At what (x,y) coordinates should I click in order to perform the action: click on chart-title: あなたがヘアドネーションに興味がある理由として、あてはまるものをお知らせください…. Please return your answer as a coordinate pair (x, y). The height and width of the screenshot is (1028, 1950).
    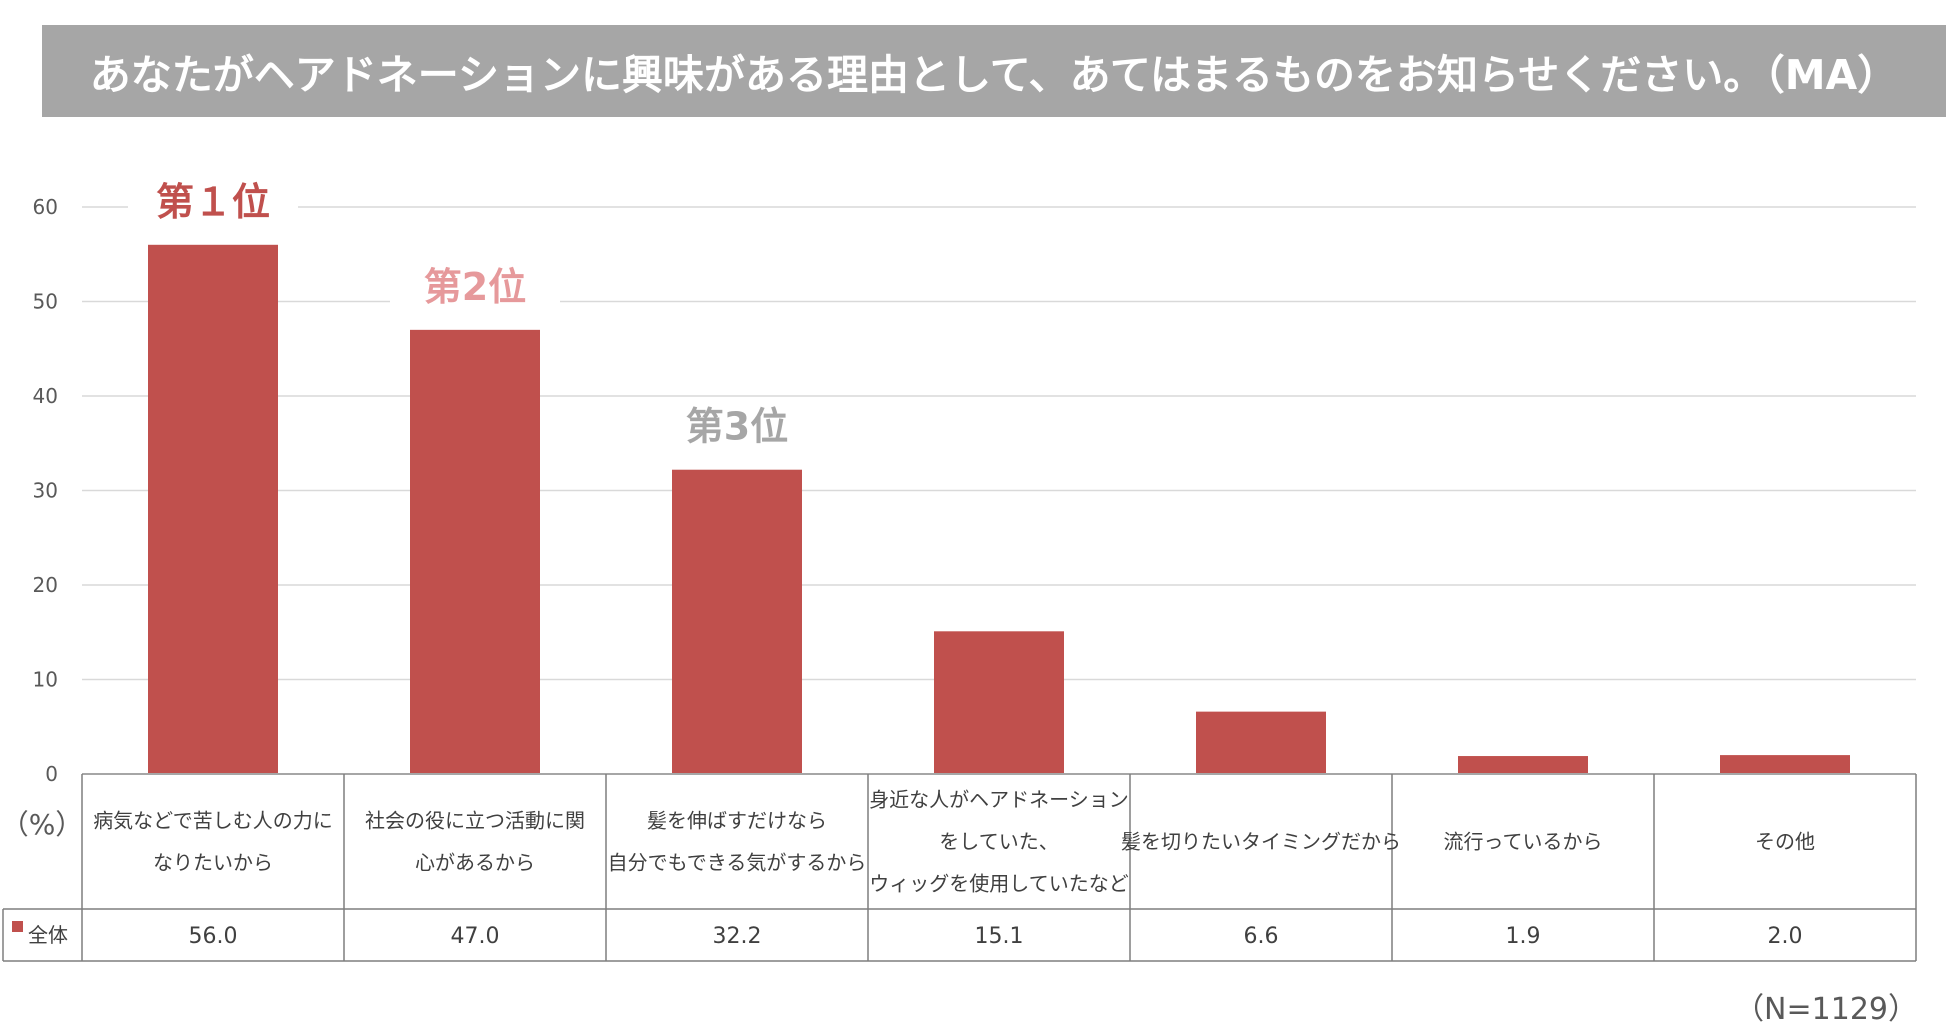
    Looking at the image, I should click on (994, 75).